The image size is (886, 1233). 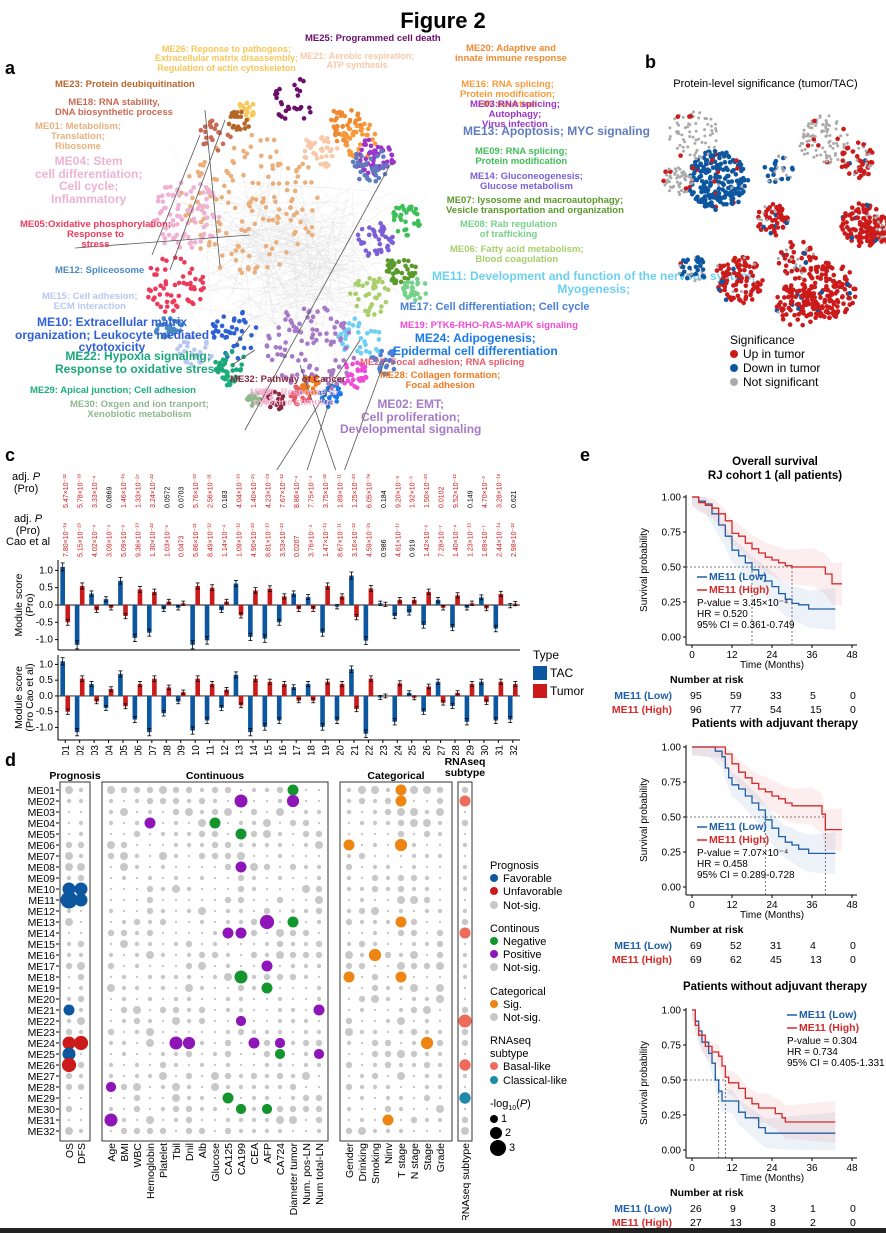 What do you see at coordinates (423, 703) in the screenshot?
I see `bar-tac` at bounding box center [423, 703].